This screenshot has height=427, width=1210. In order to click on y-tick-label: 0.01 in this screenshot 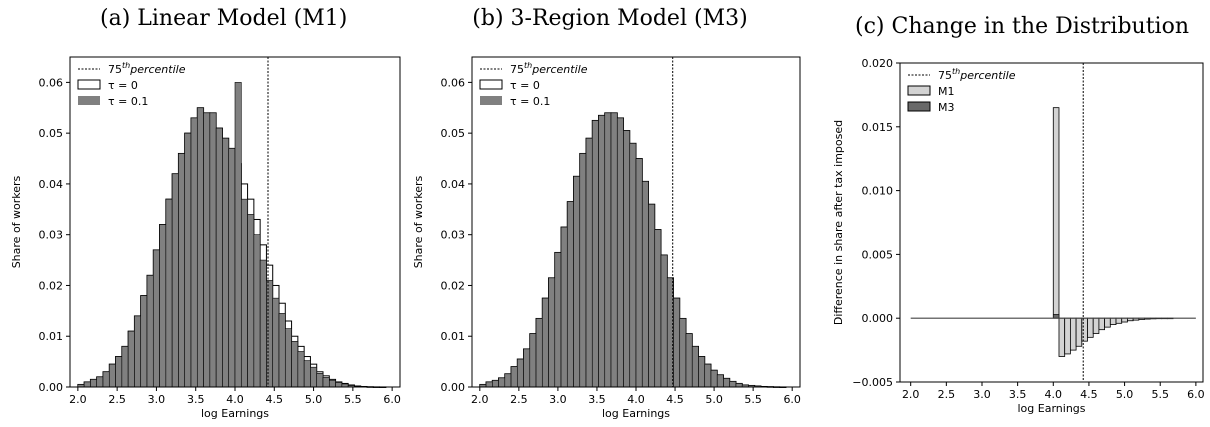, I will do `click(453, 336)`.